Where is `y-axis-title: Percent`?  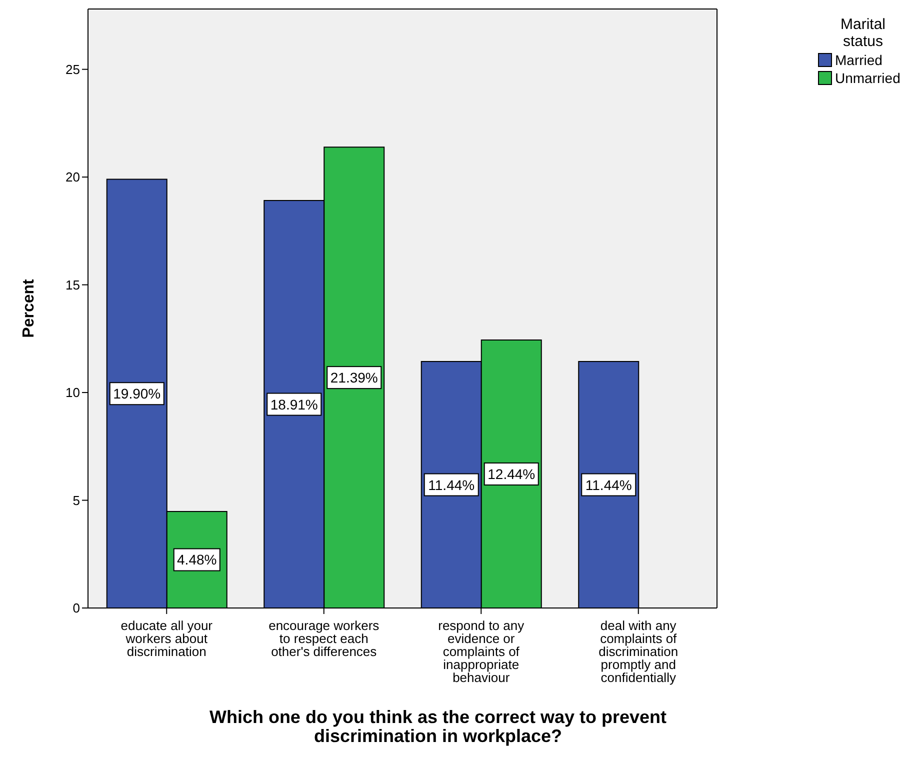
y-axis-title: Percent is located at coordinates (29, 308).